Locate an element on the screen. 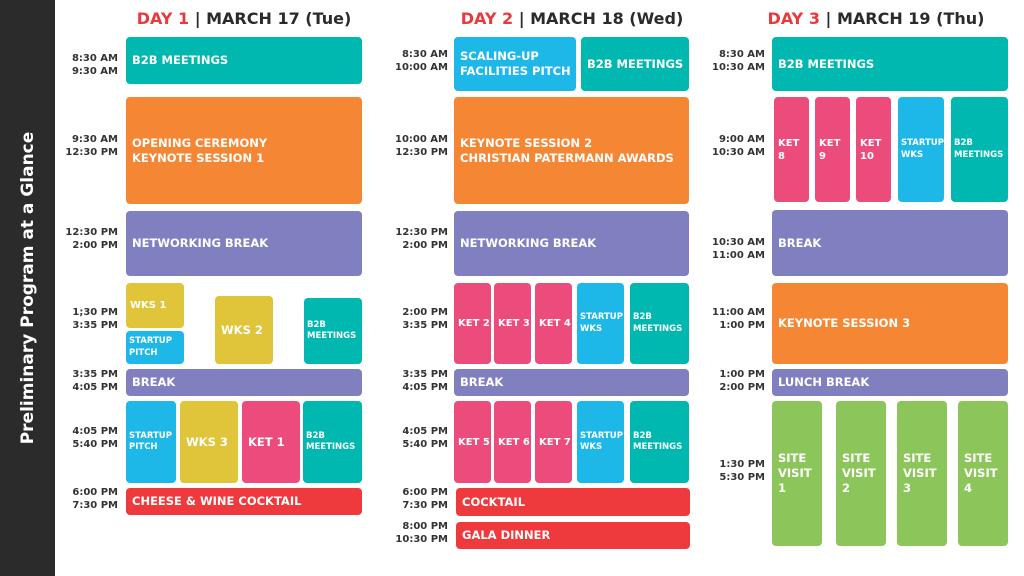  session-block: KET 1 is located at coordinates (271, 442).